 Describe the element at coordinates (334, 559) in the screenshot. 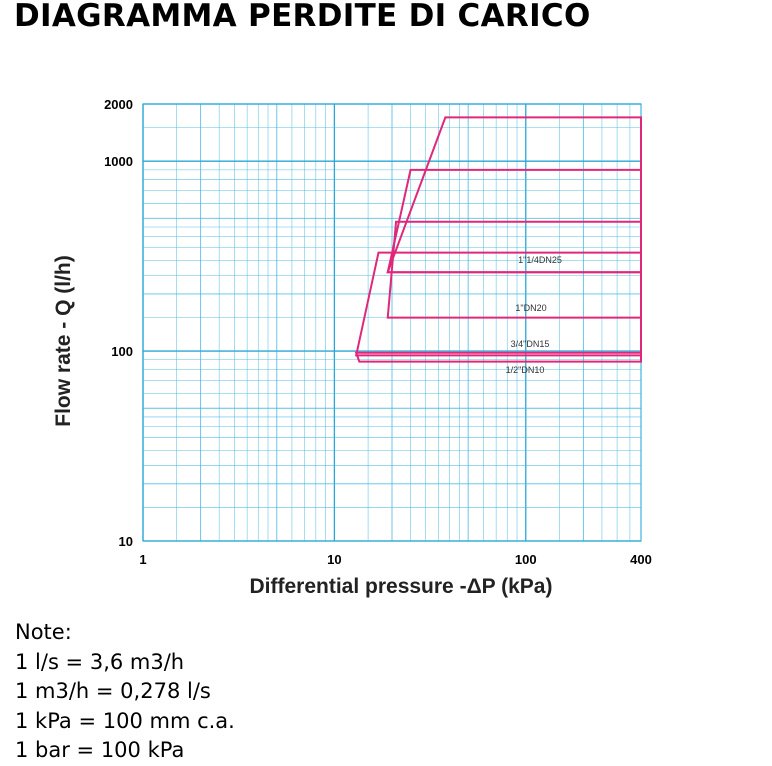

I see `x-tick-label: 10` at that location.